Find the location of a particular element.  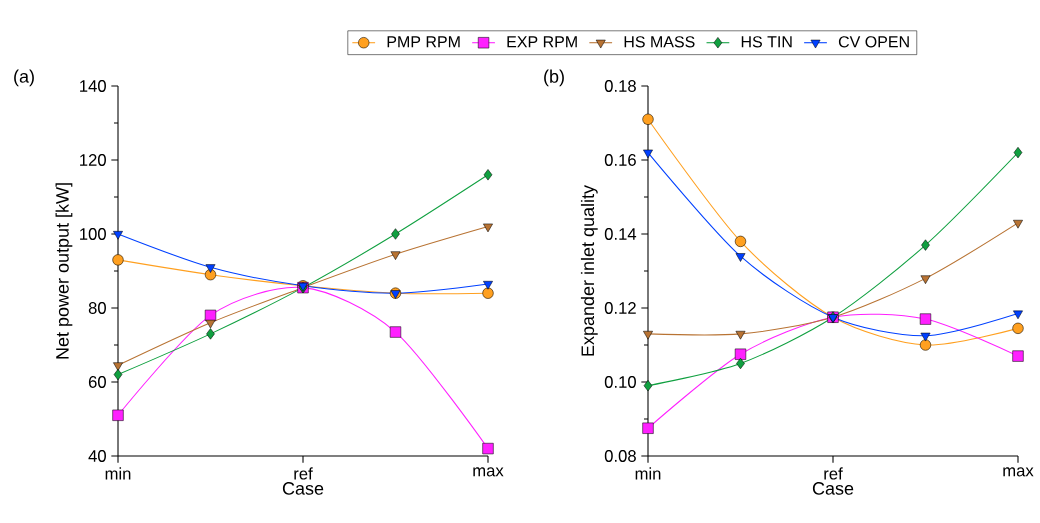

y-tick-label: 60 is located at coordinates (97, 382).